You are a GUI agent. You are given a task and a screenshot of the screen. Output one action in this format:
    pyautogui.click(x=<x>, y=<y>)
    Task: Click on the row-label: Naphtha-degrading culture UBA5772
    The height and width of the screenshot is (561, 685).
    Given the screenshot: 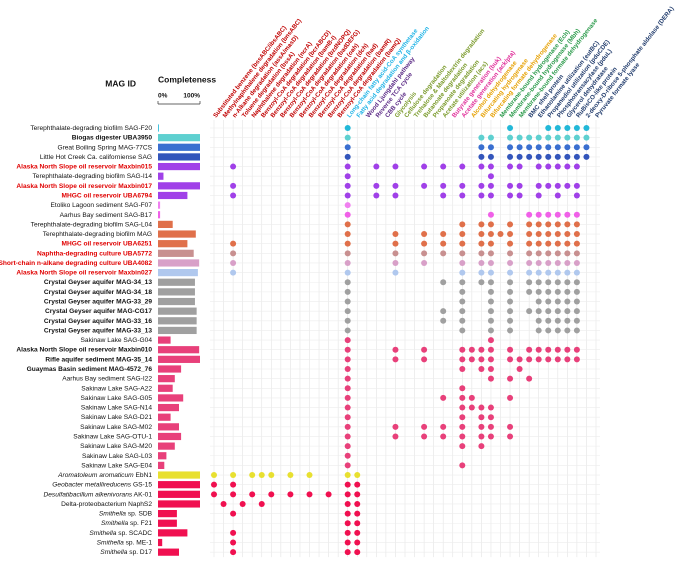 What is the action you would take?
    pyautogui.click(x=94, y=253)
    